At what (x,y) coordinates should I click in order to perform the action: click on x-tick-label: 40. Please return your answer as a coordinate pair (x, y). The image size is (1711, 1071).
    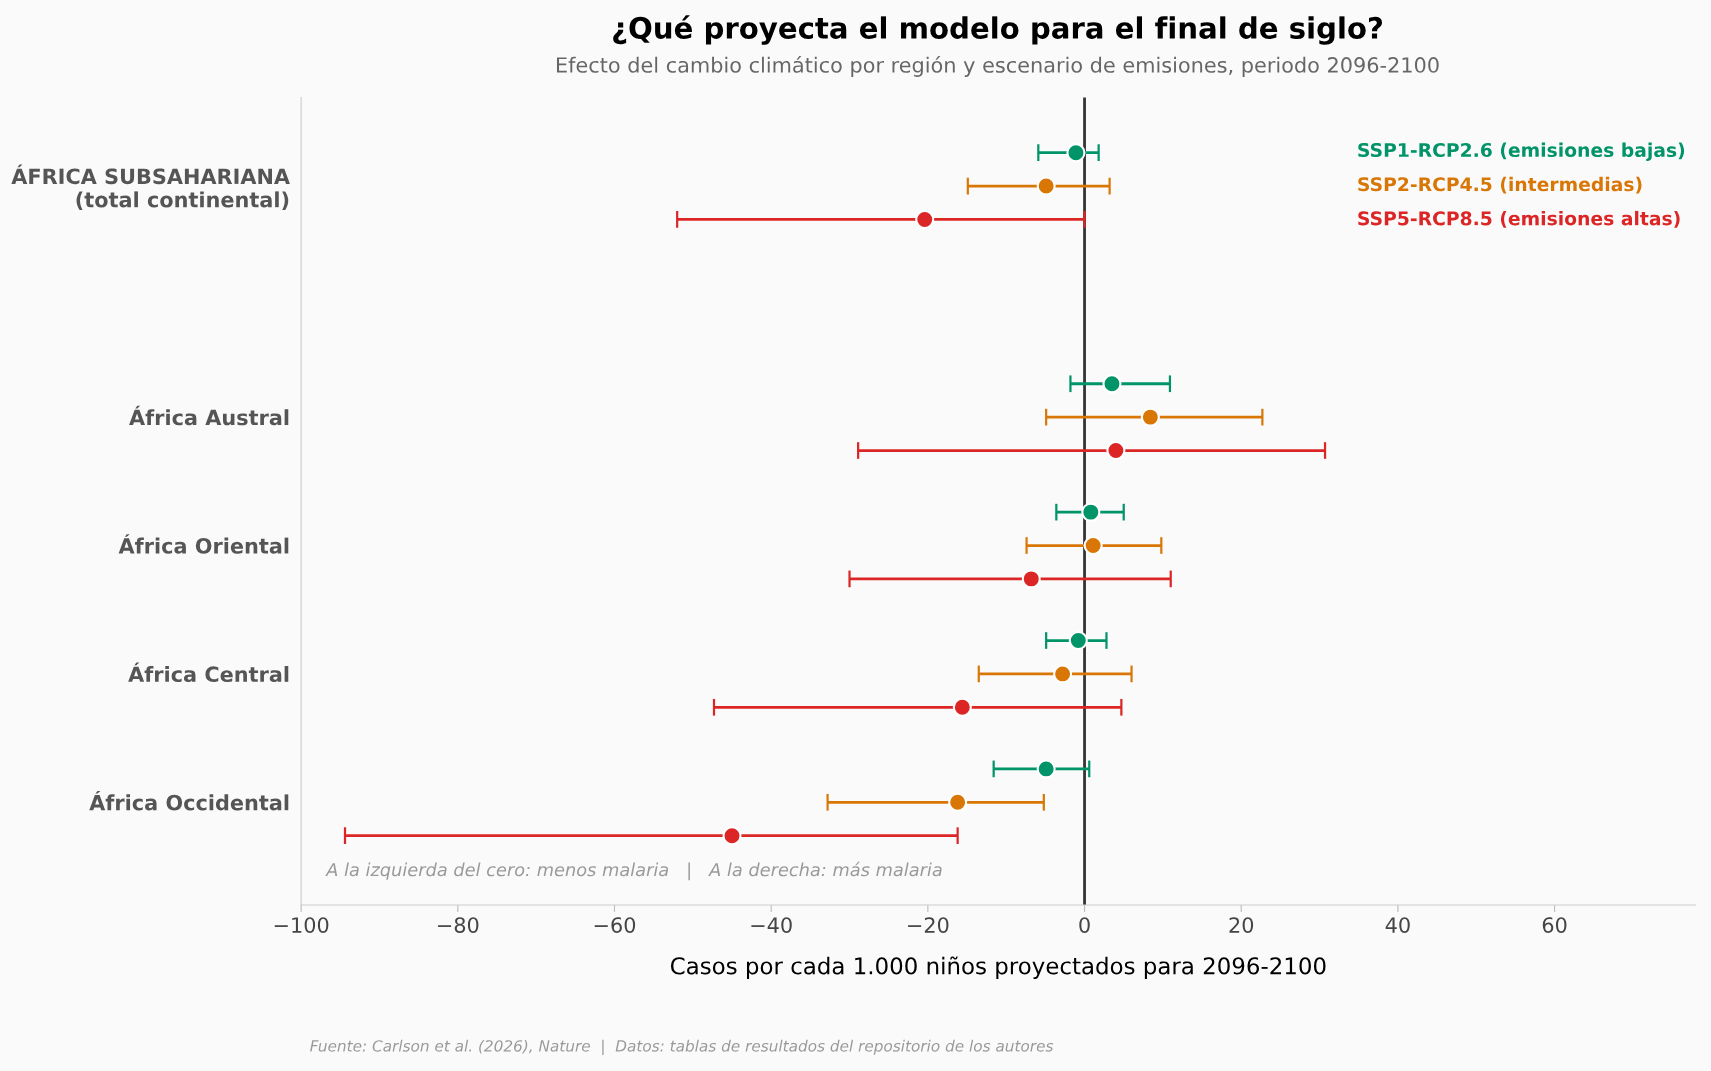
    Looking at the image, I should click on (1397, 925).